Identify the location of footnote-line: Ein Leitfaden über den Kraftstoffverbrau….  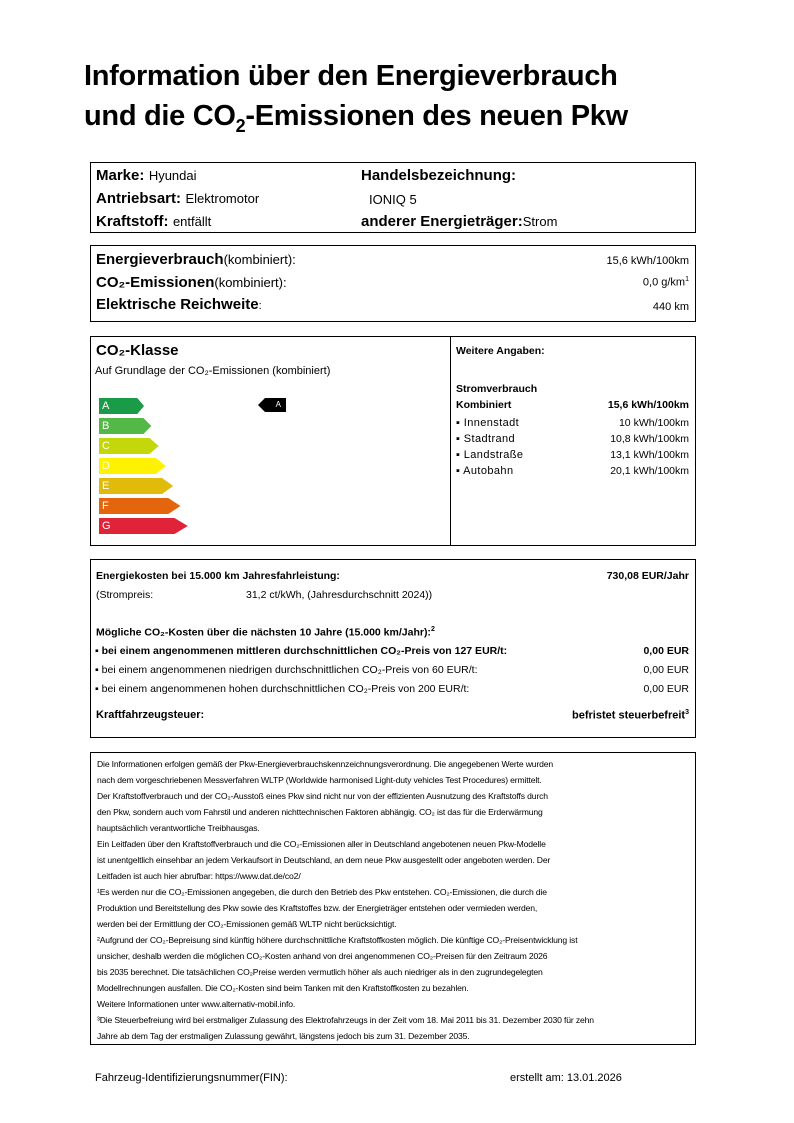
(321, 844).